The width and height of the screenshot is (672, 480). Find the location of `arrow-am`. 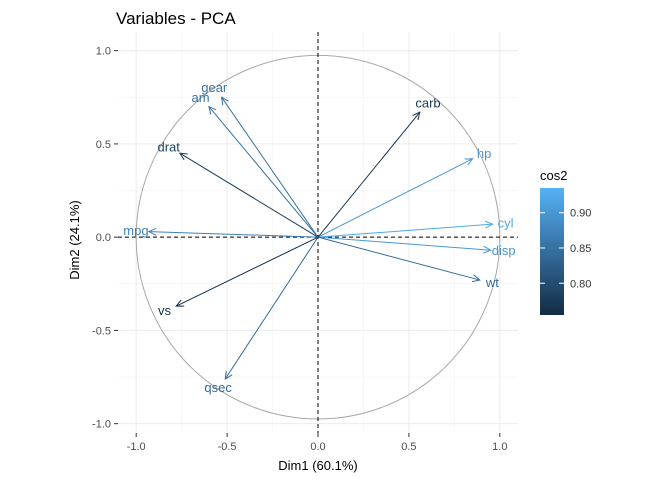

arrow-am is located at coordinates (263, 172).